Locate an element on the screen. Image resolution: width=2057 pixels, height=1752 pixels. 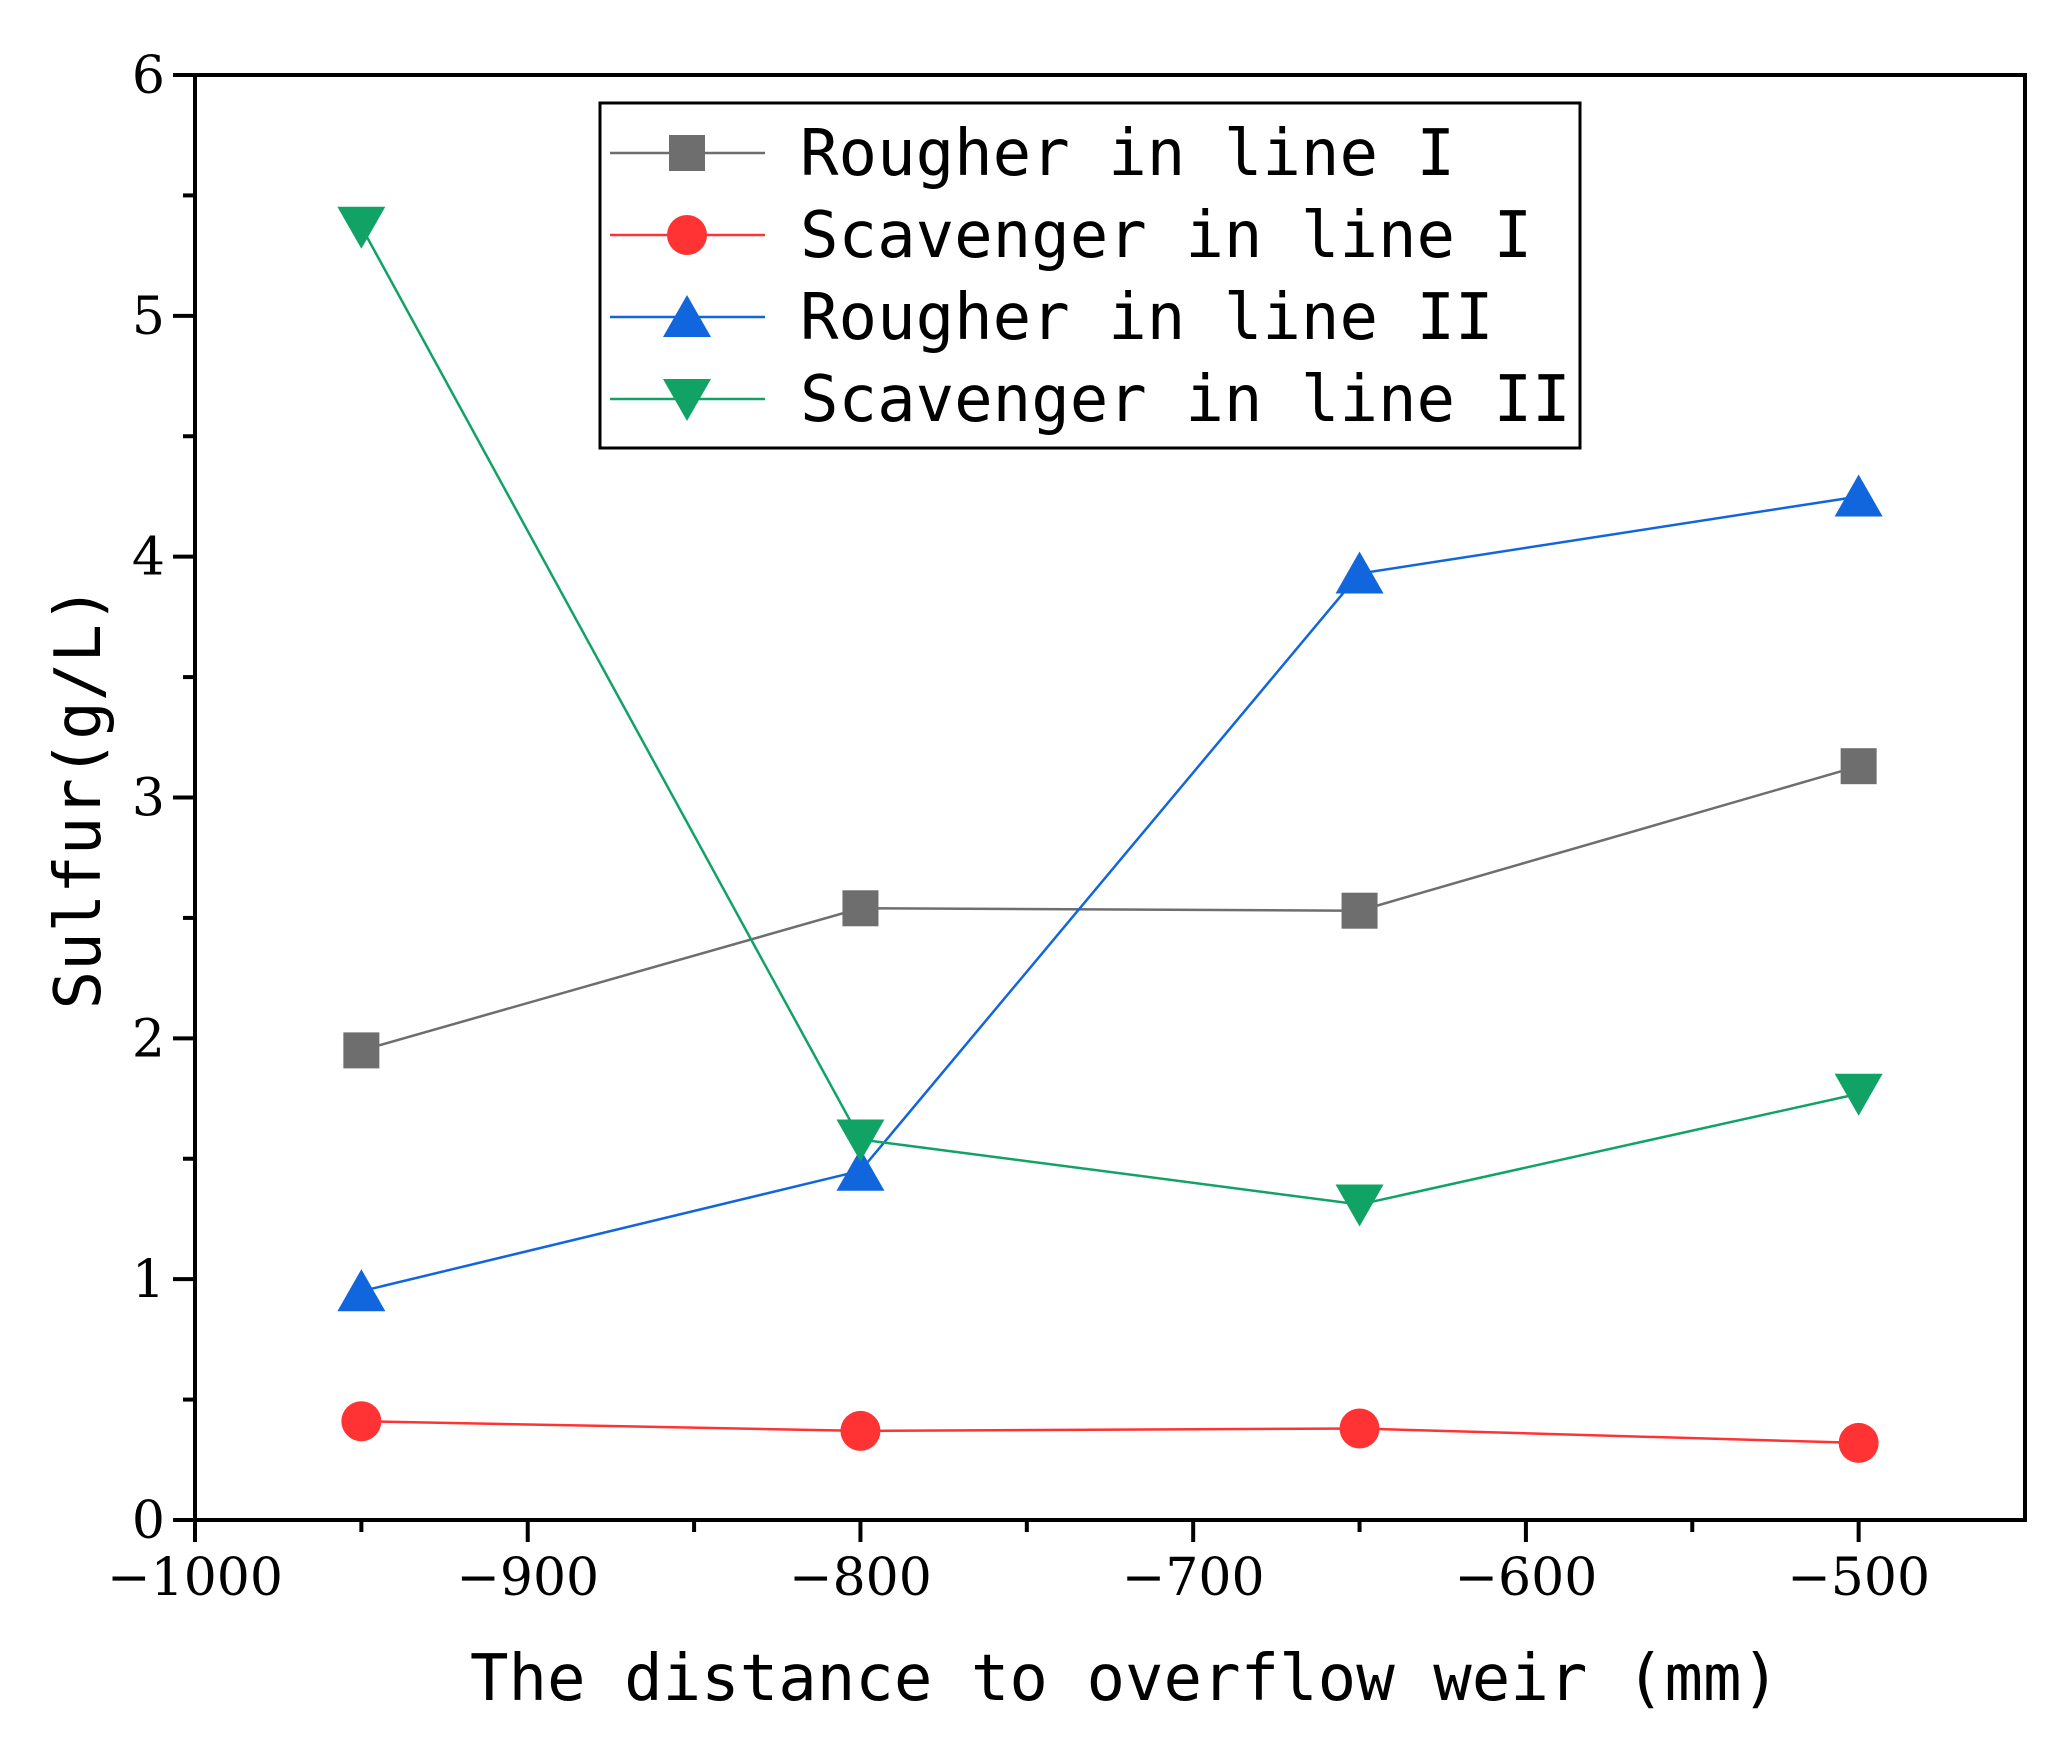
legend-label: Rougher in line I is located at coordinates (1127, 154).